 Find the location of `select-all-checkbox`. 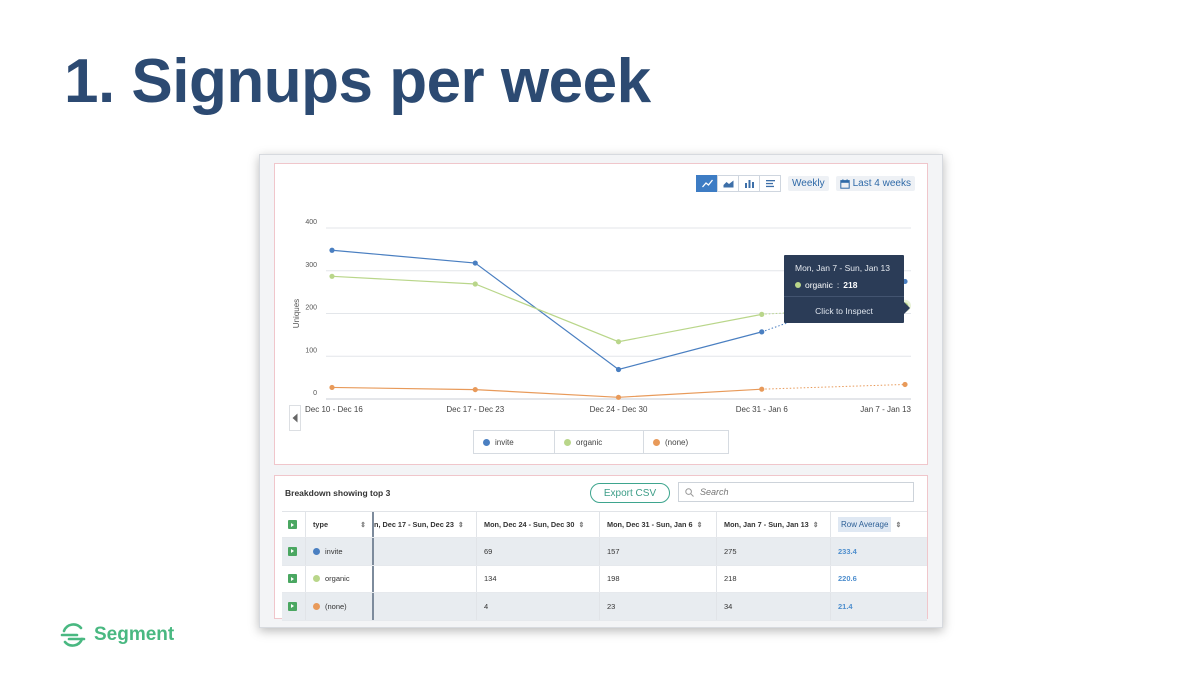

select-all-checkbox is located at coordinates (292, 524).